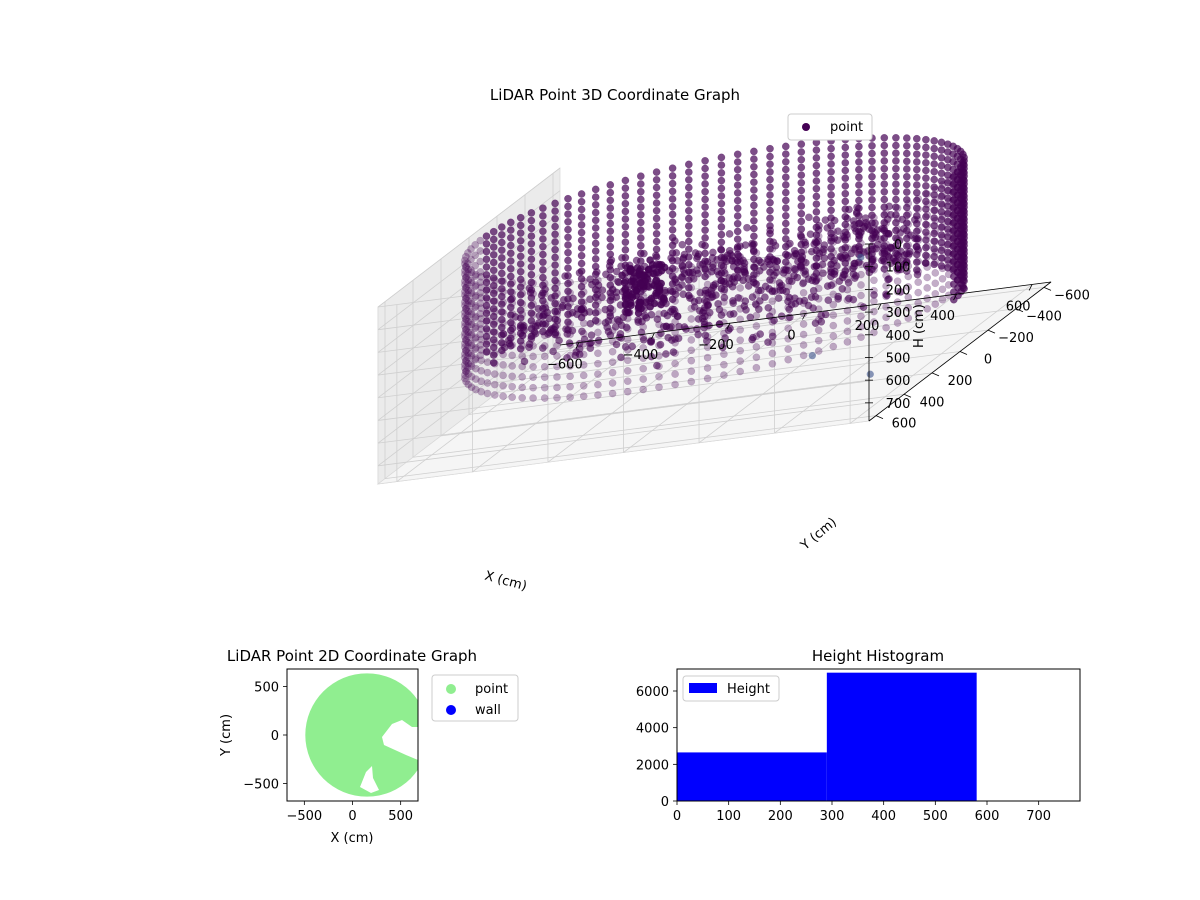 The height and width of the screenshot is (900, 1200). What do you see at coordinates (1047, 288) in the screenshot?
I see `y-tick` at bounding box center [1047, 288].